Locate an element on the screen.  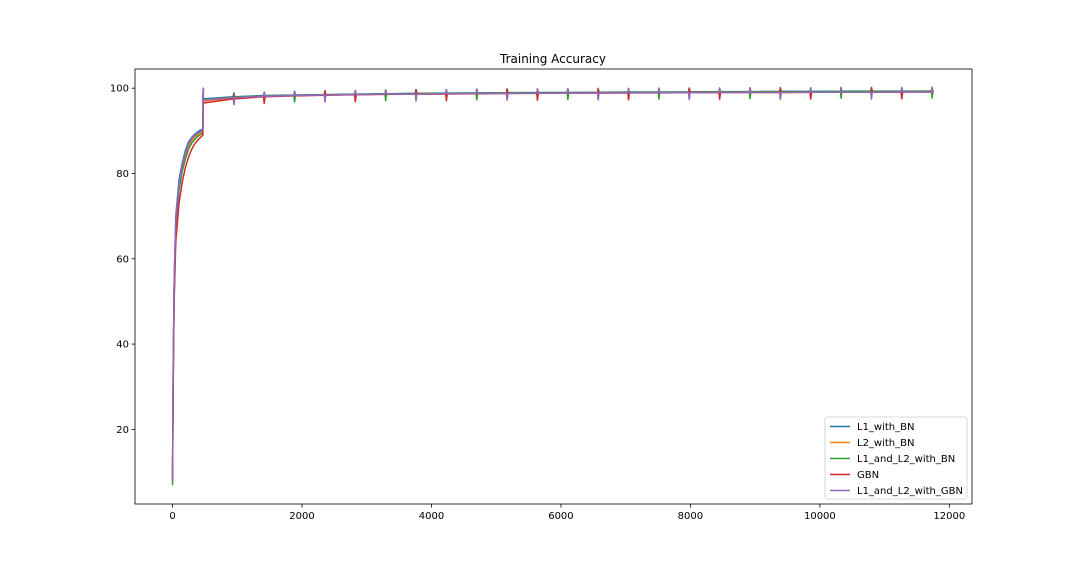
x-tick-label: 0 is located at coordinates (172, 516).